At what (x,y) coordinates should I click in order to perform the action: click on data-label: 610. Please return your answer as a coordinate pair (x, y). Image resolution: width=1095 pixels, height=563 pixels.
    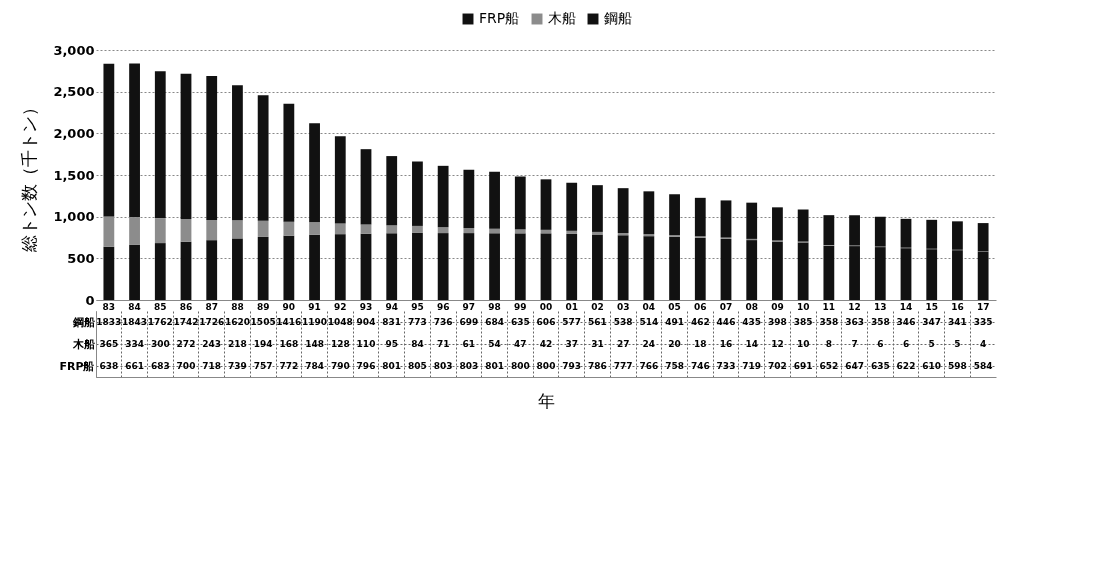
    Looking at the image, I should click on (932, 366).